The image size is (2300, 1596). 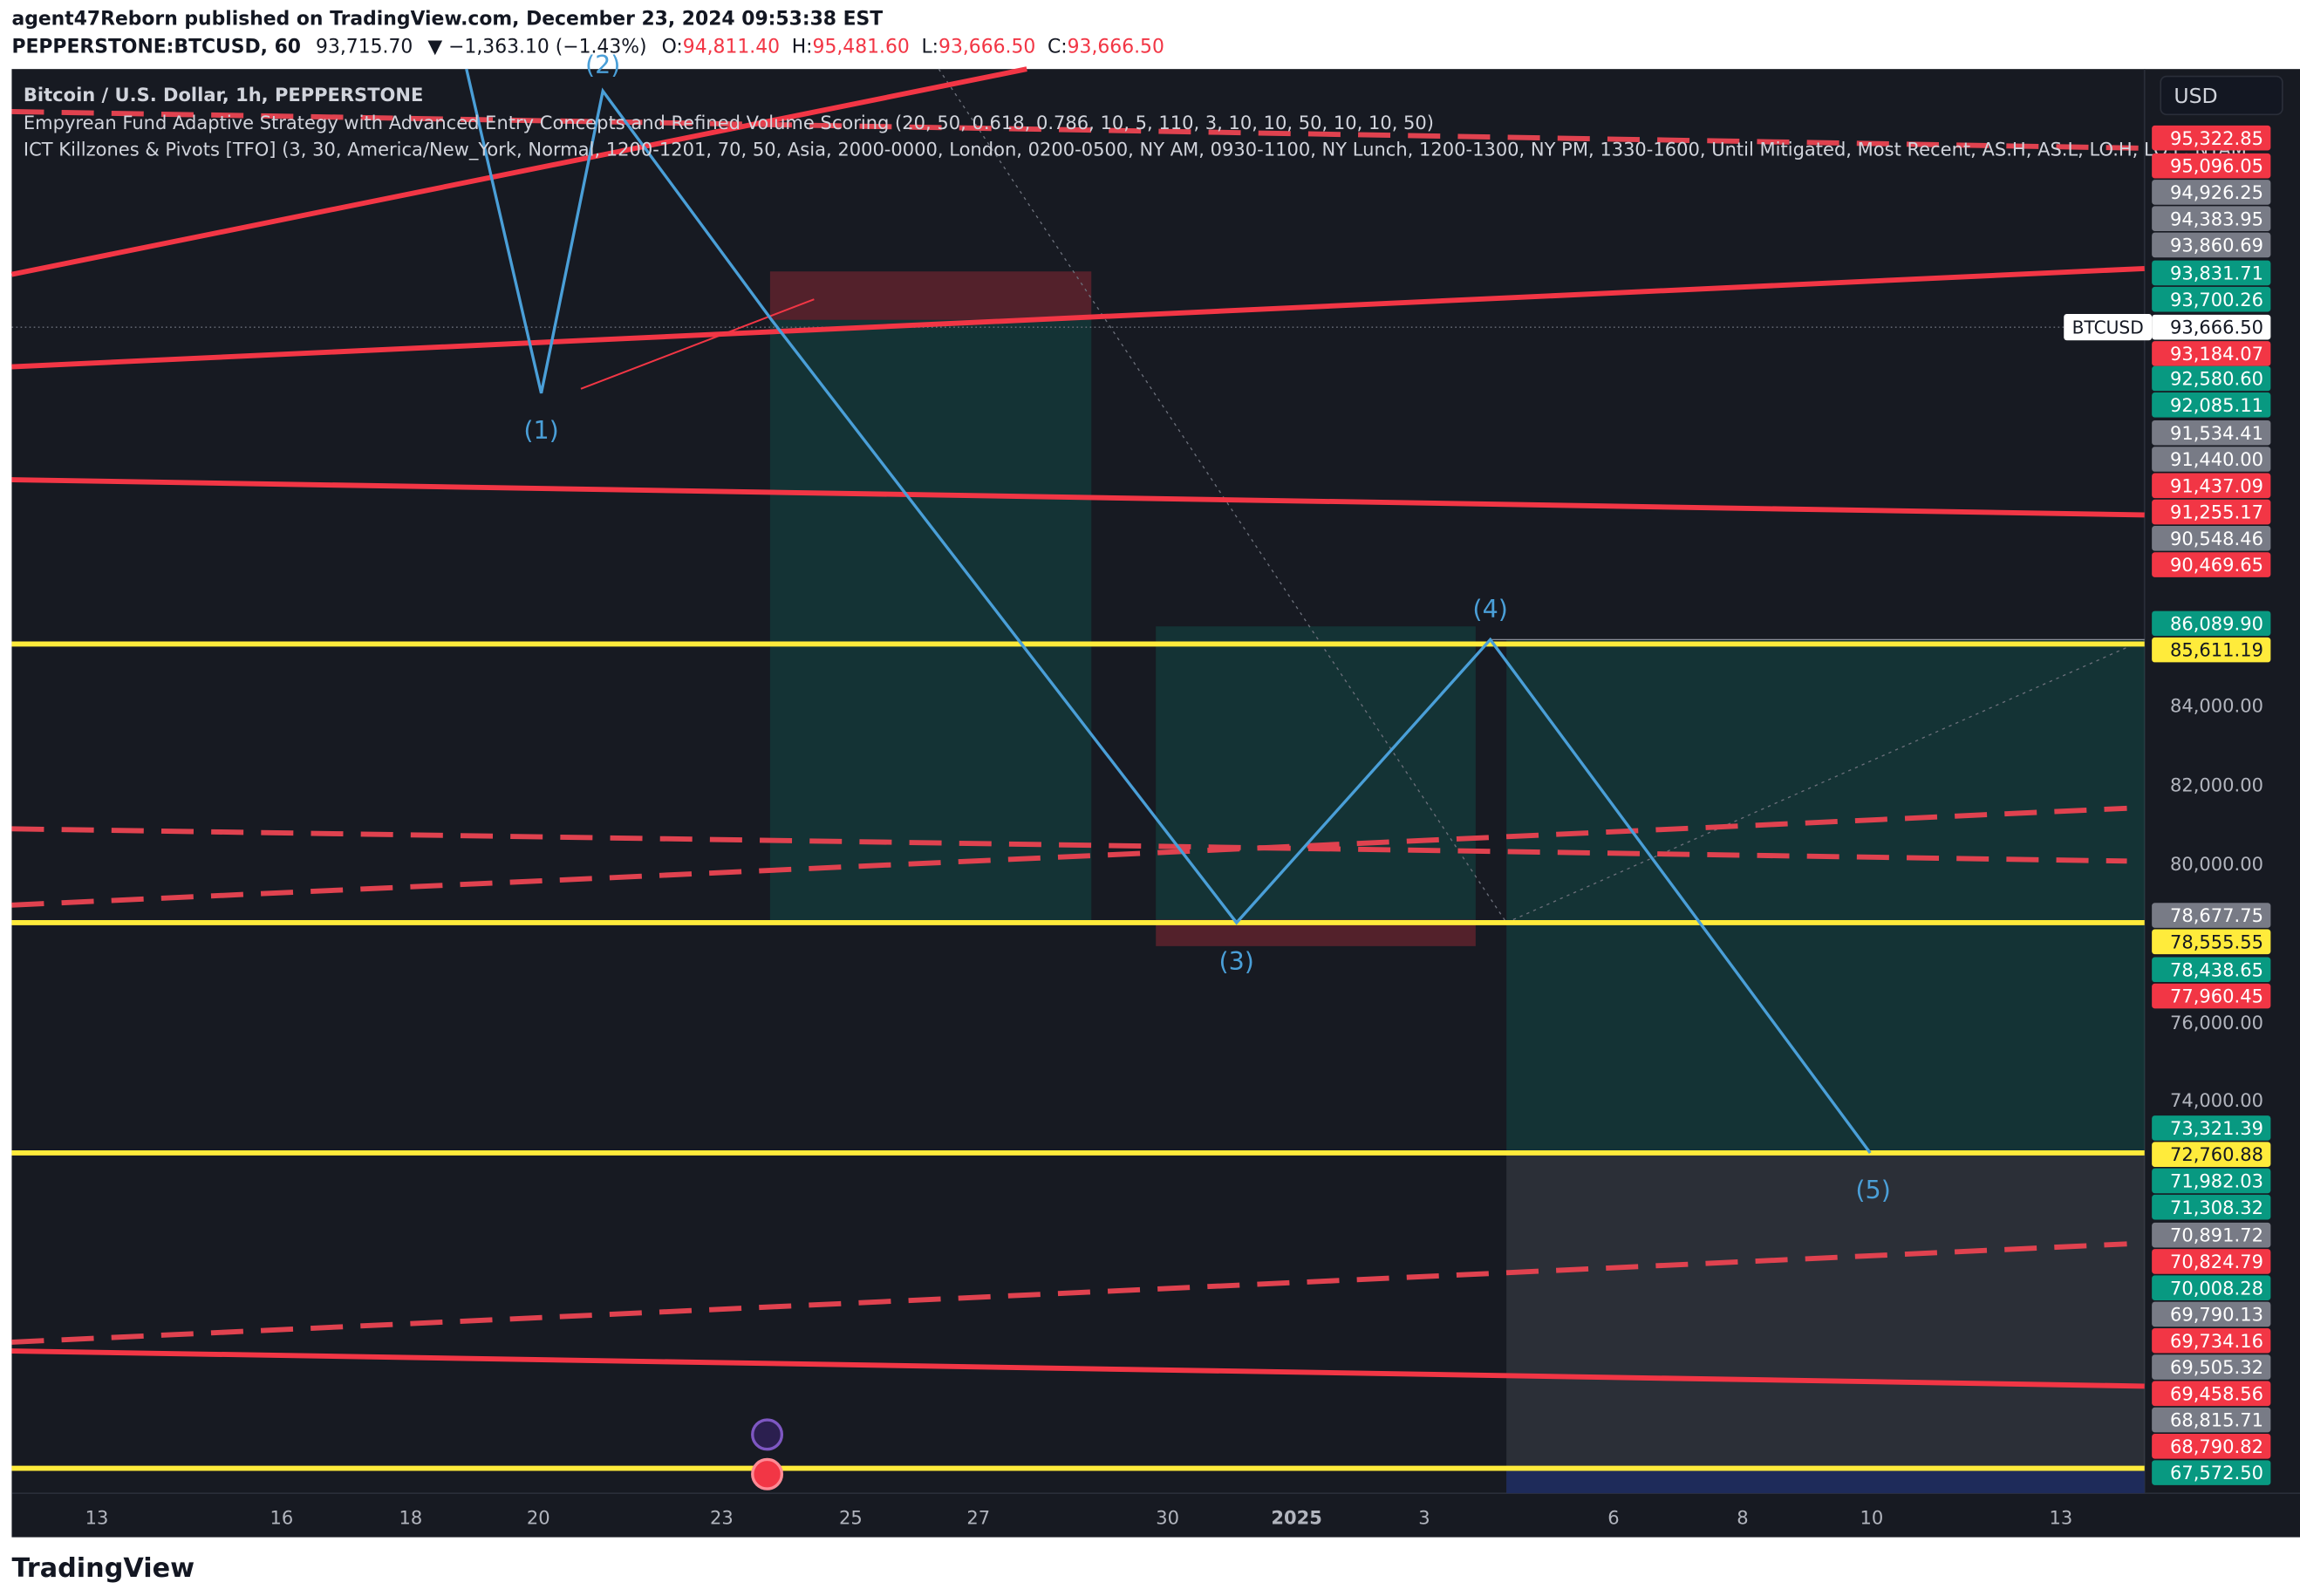 I want to click on price-label: 93,666.50, so click(x=2216, y=328).